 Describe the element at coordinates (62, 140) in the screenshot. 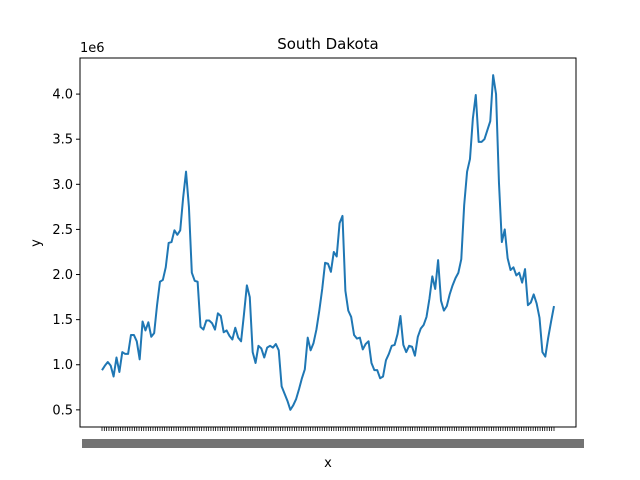

I see `y-tick-label: 3.5` at that location.